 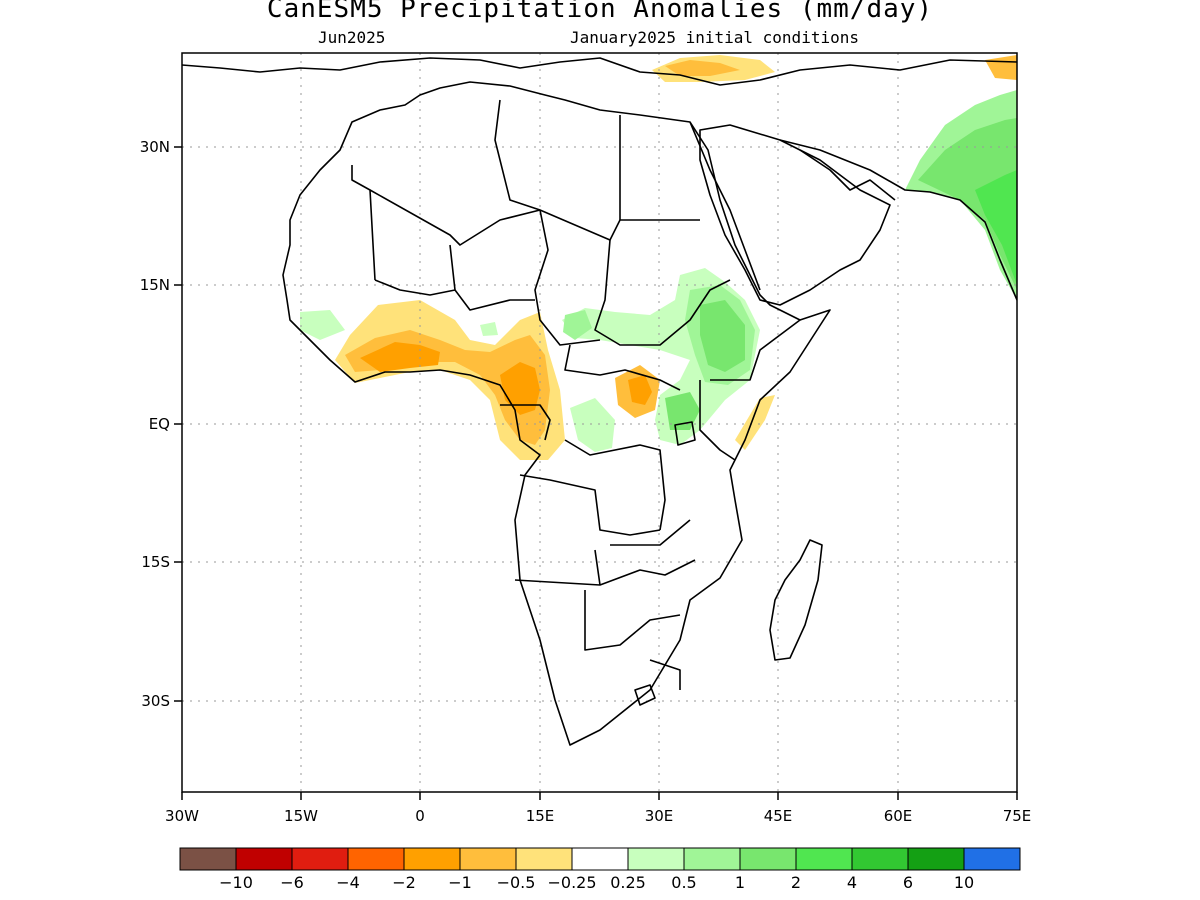 I want to click on red-sea-coast, so click(x=725, y=206).